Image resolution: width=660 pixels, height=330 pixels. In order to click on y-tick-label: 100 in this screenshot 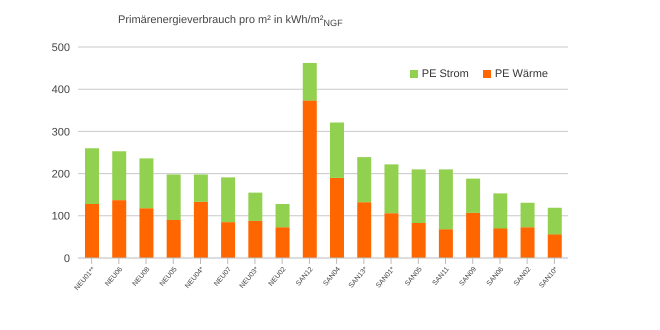, I will do `click(61, 216)`.